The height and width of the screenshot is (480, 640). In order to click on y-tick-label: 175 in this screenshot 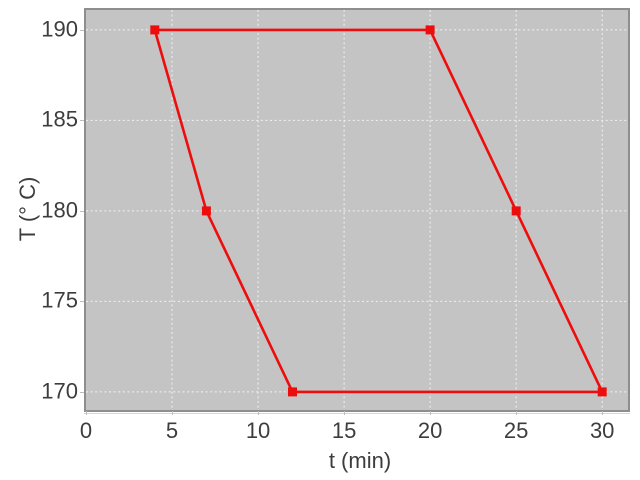, I will do `click(59, 300)`.